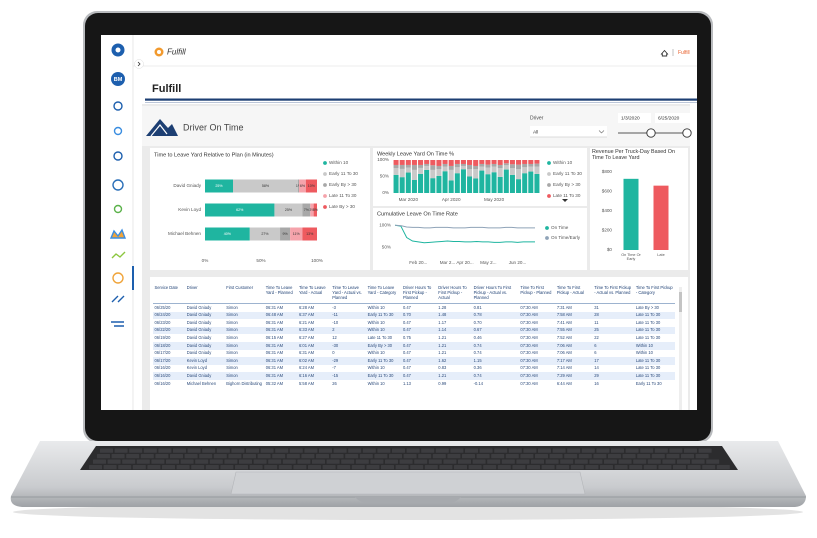 This screenshot has width=817, height=538. Describe the element at coordinates (409, 199) in the screenshot. I see `x-tick-label: Mar 2020` at that location.